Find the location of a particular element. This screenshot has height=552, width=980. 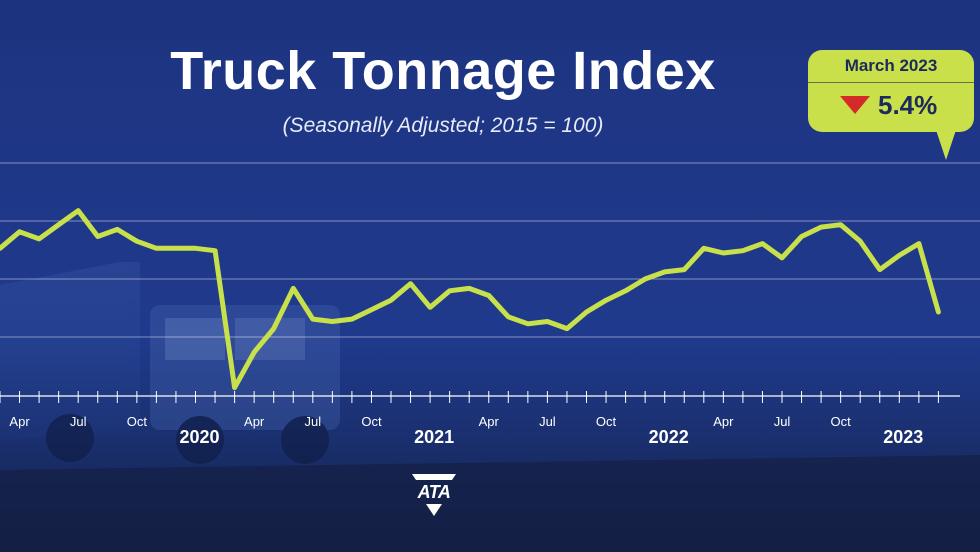

callout-box is located at coordinates (891, 91).